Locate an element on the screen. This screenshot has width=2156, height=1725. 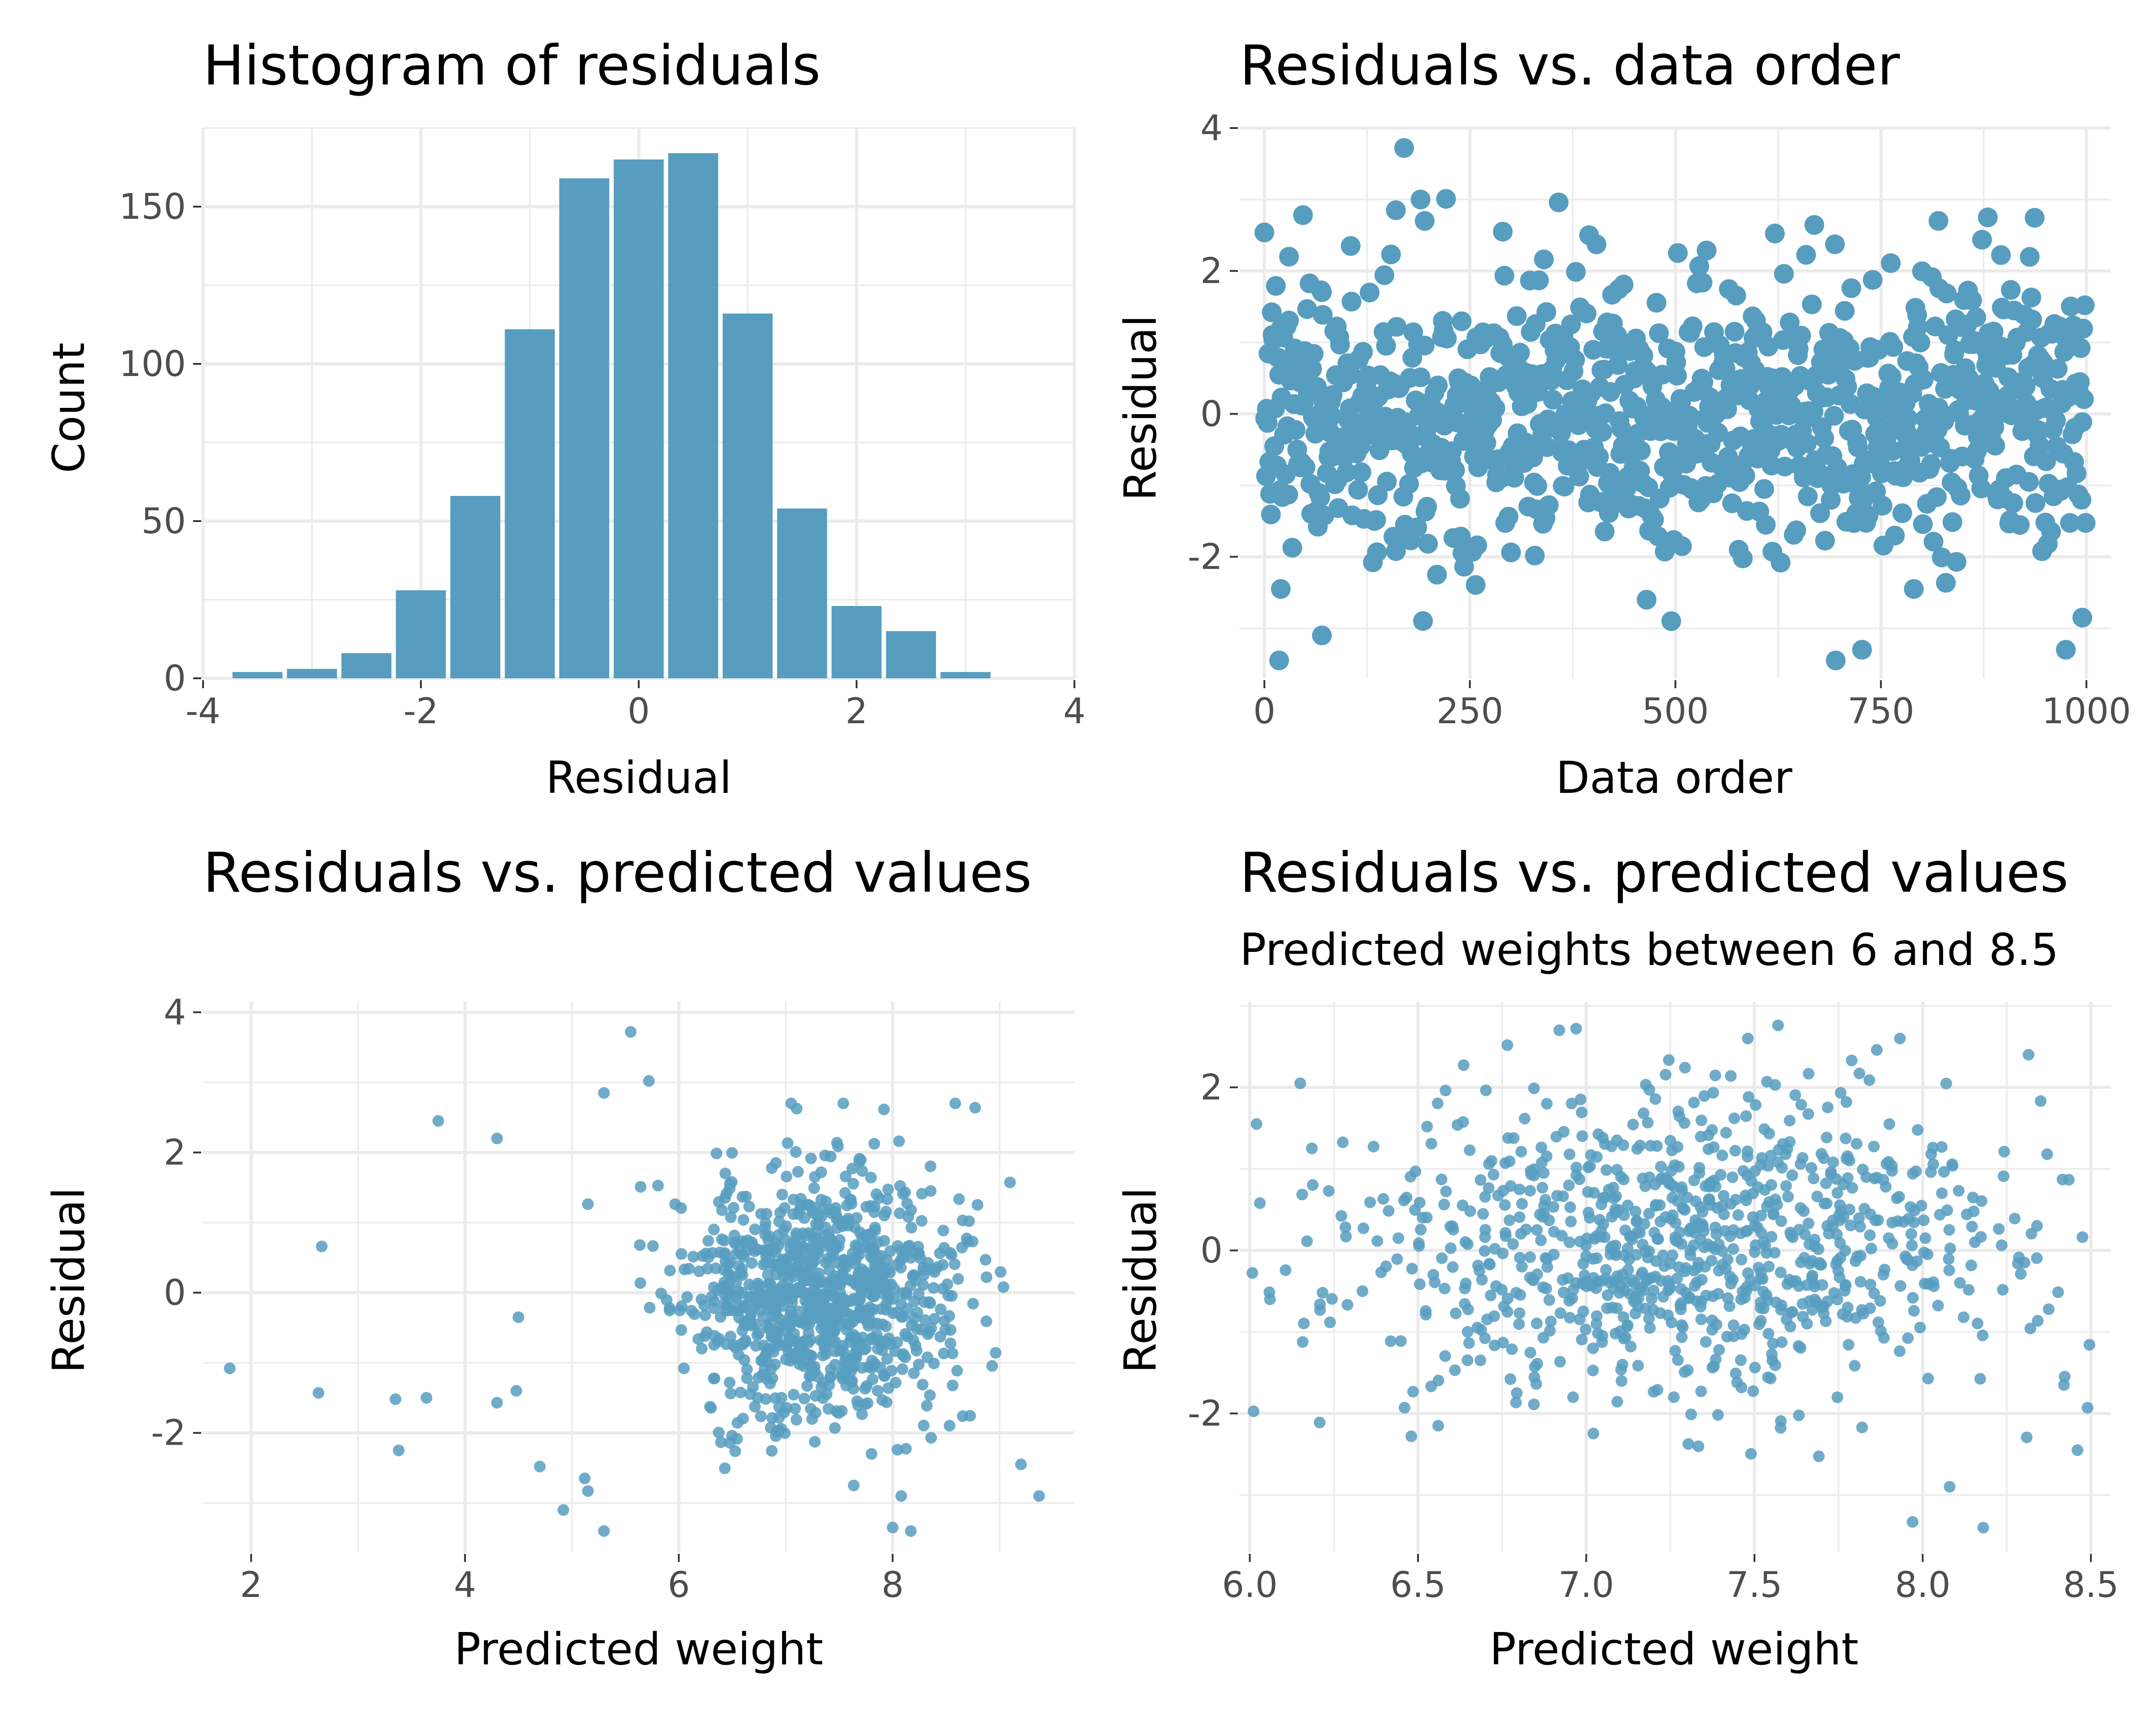
data-order-x-tick-label: 750 is located at coordinates (1881, 711).